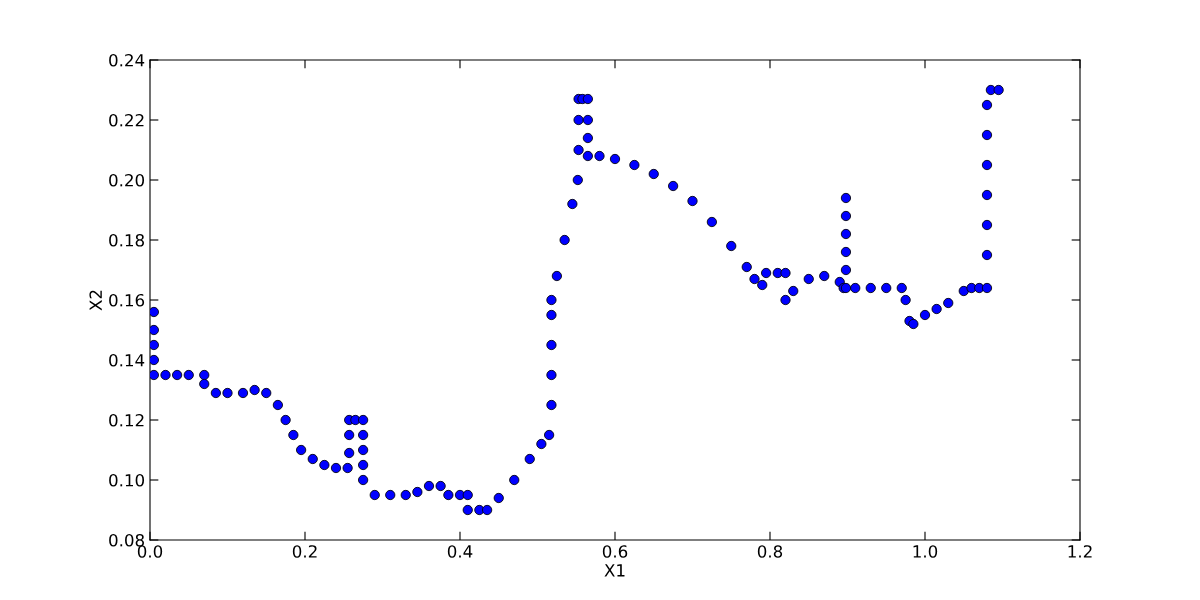 The width and height of the screenshot is (1200, 600). I want to click on x-tick-label: 0.0, so click(150, 551).